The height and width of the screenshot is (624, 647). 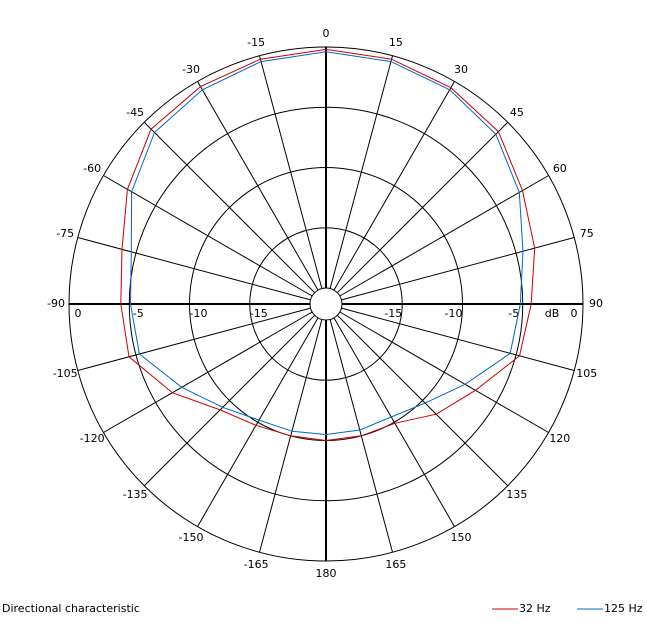 What do you see at coordinates (623, 608) in the screenshot?
I see `legend-label: 125 Hz` at bounding box center [623, 608].